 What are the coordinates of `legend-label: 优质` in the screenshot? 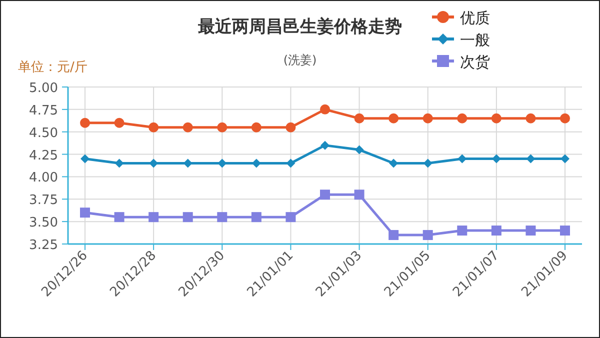 It's located at (475, 18).